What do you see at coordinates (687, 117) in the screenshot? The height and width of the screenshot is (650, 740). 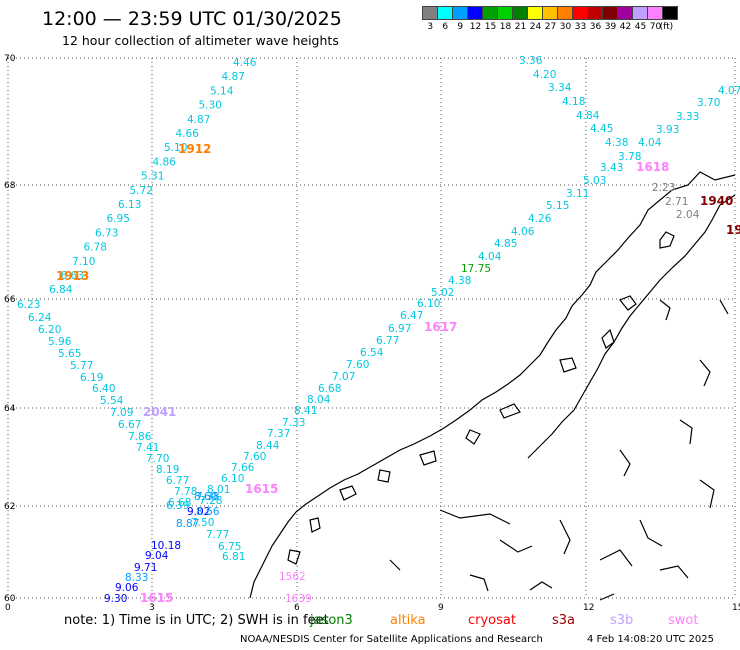 I see `wave-height-value: 3.33` at bounding box center [687, 117].